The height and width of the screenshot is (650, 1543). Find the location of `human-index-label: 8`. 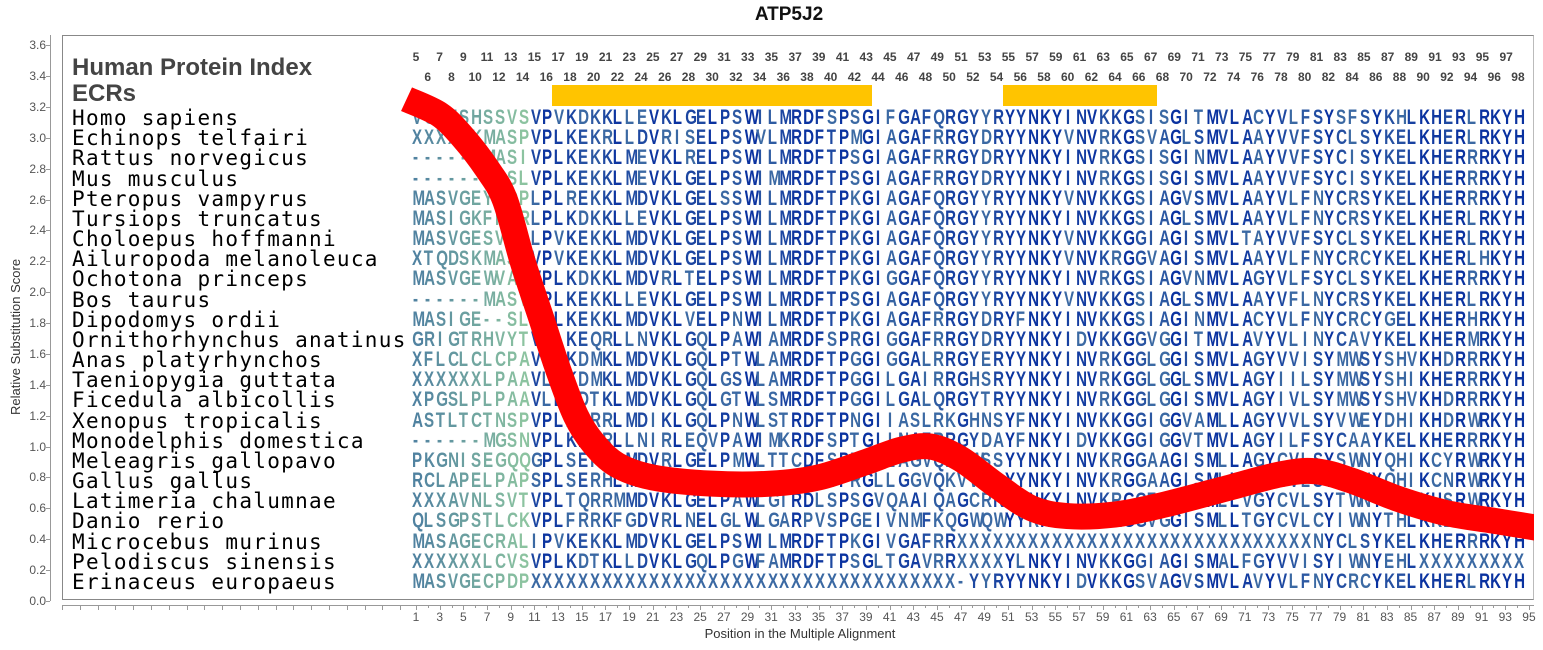

human-index-label: 8 is located at coordinates (451, 77).